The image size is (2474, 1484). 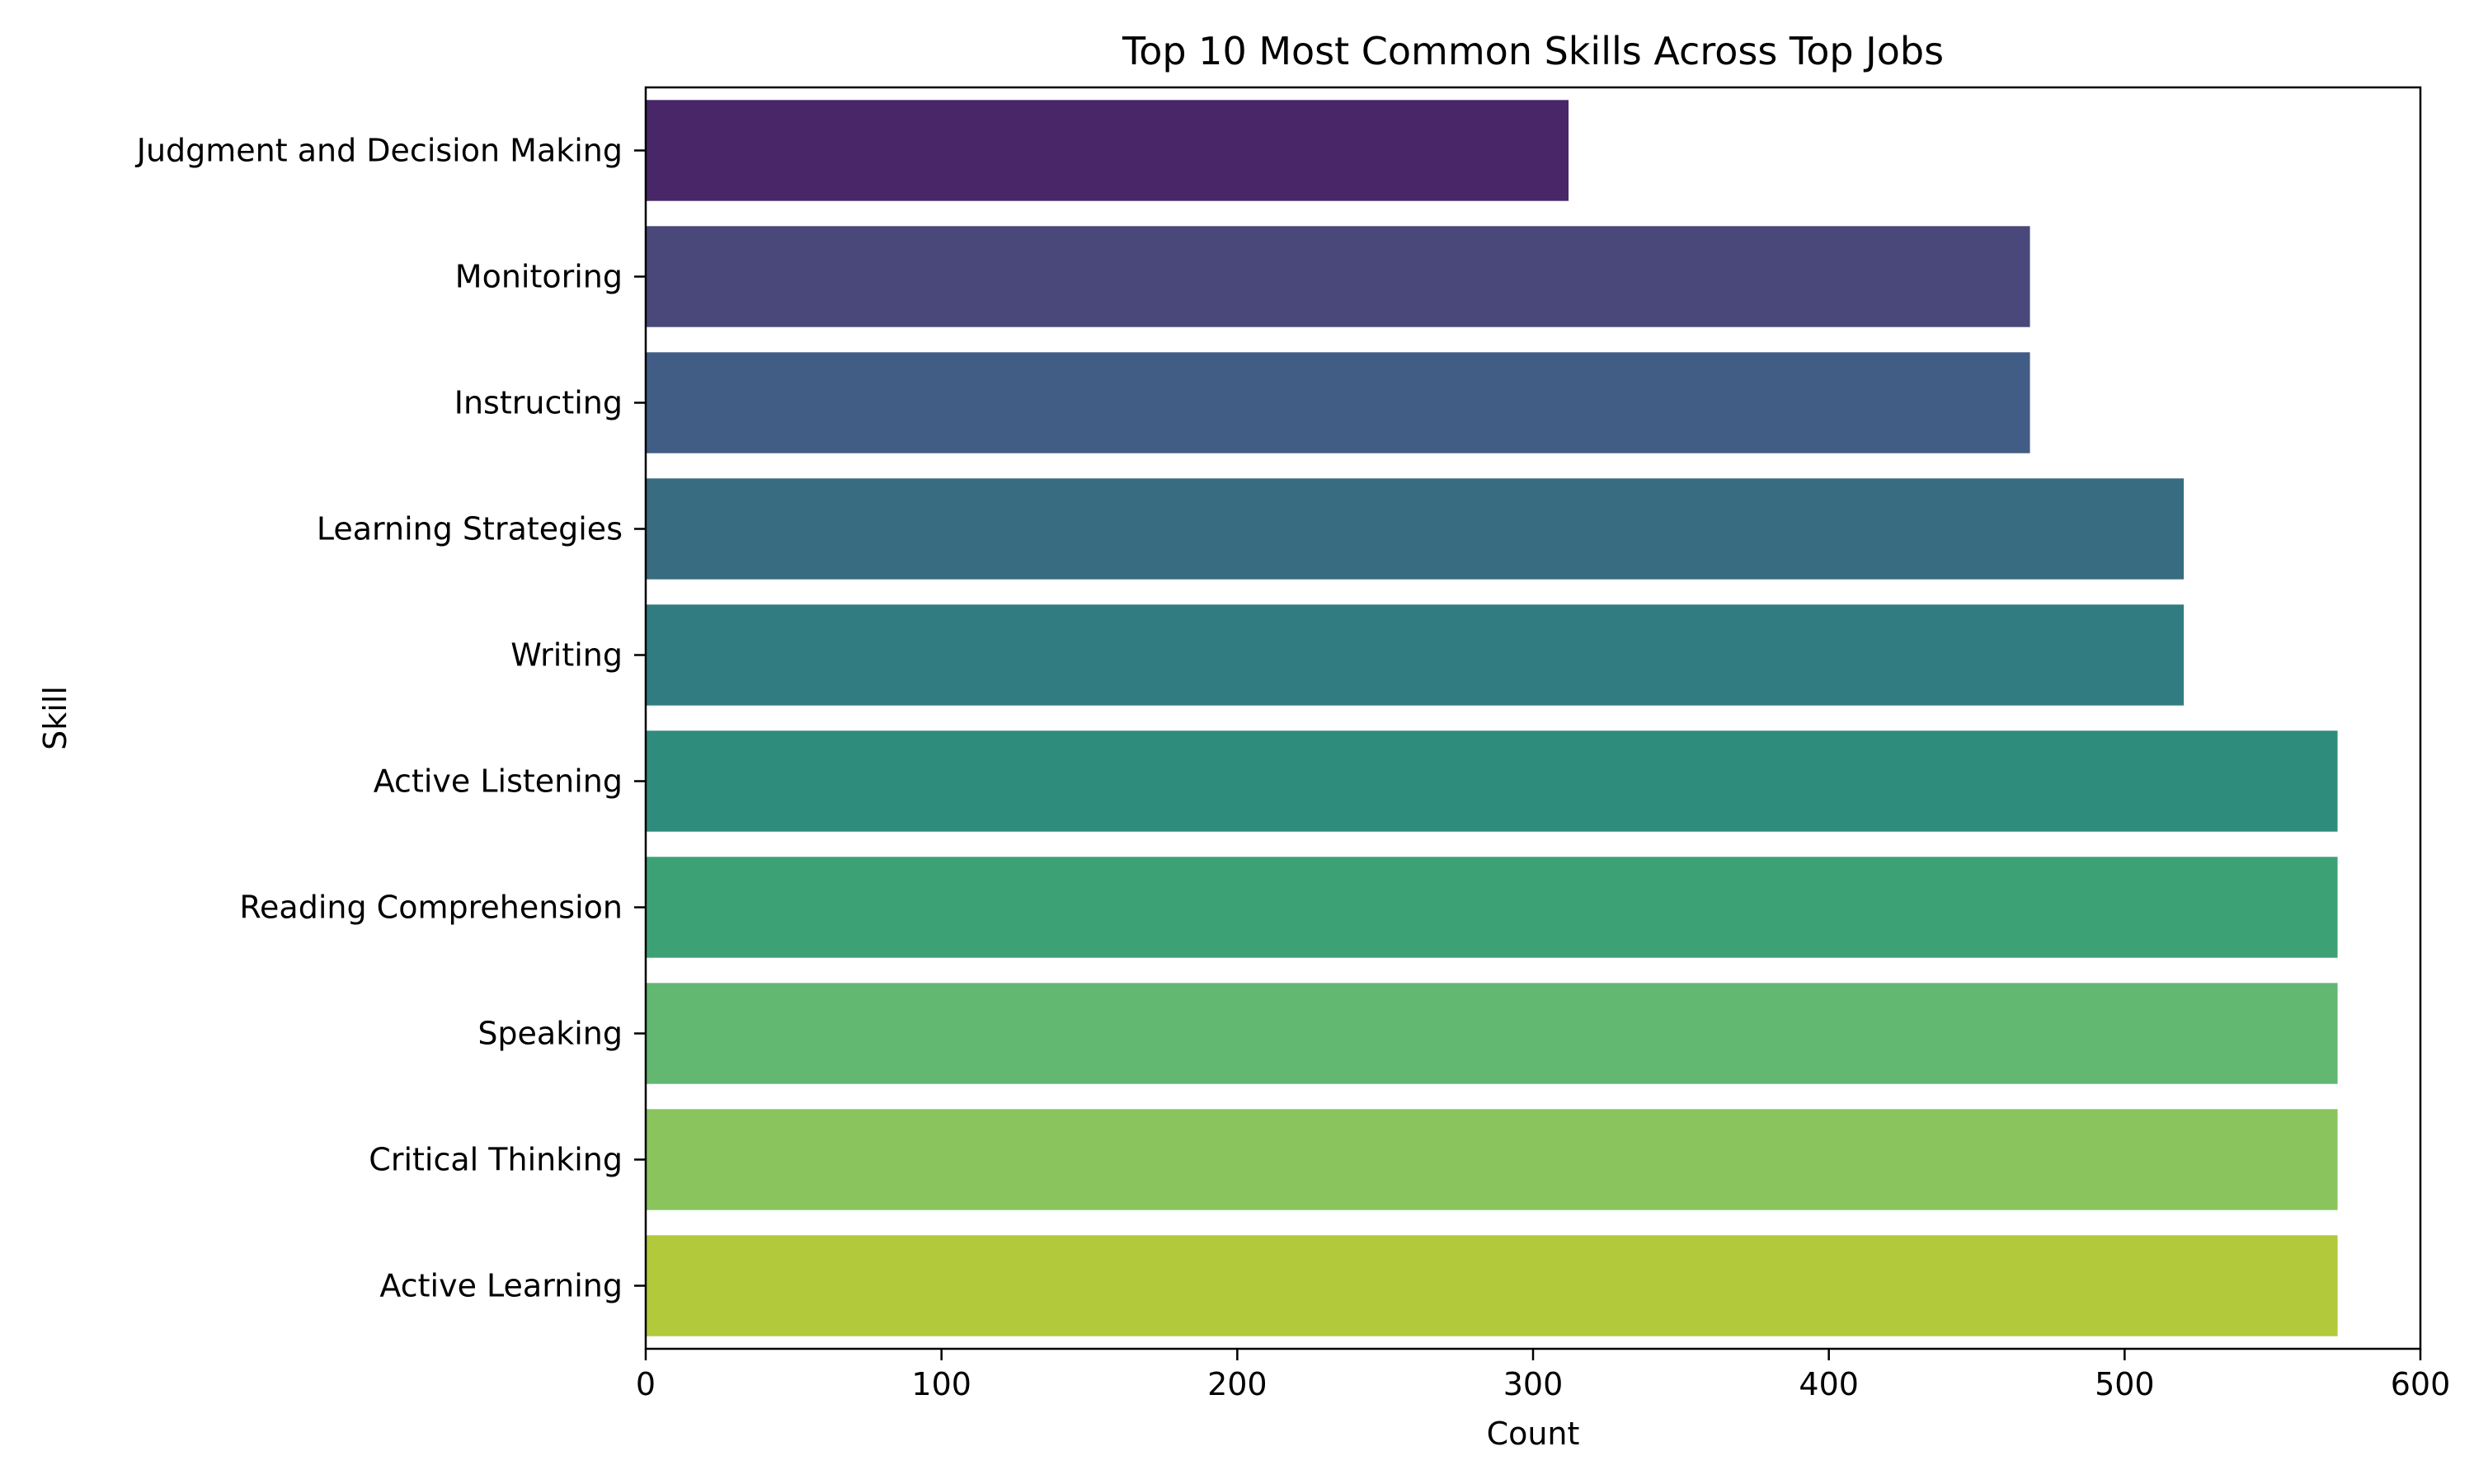 I want to click on y-tick-label-2: Instructing, so click(x=538, y=403).